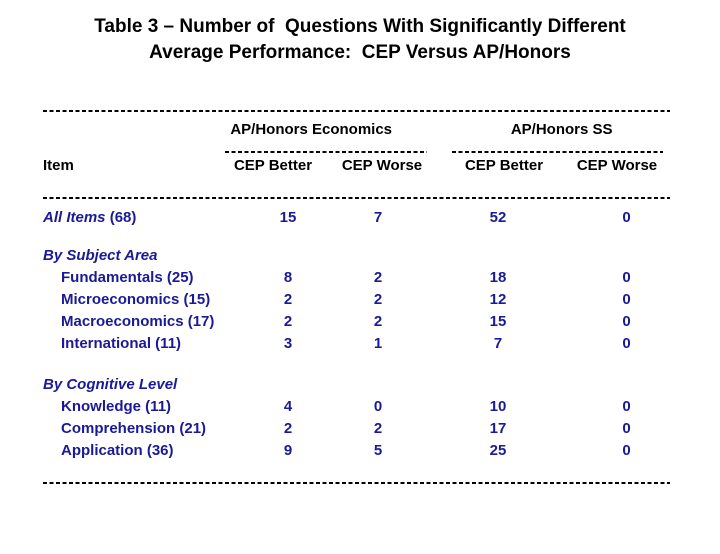 This screenshot has width=720, height=554. Describe the element at coordinates (498, 277) in the screenshot. I see `value-cell: 18` at that location.